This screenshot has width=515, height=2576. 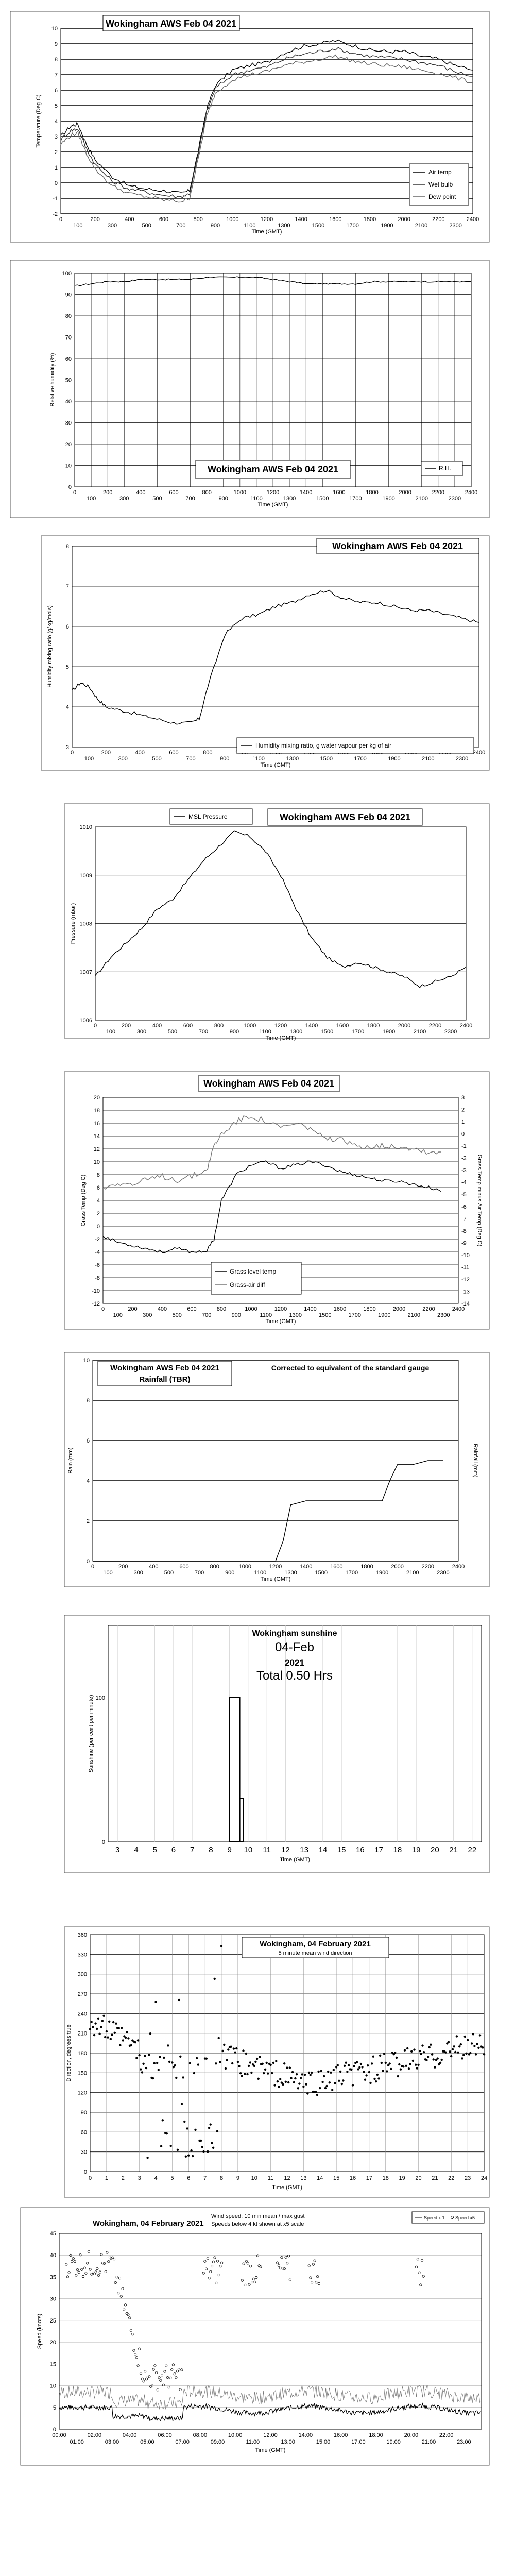 What do you see at coordinates (235, 2435) in the screenshot?
I see `x-tick-label: 10:00` at bounding box center [235, 2435].